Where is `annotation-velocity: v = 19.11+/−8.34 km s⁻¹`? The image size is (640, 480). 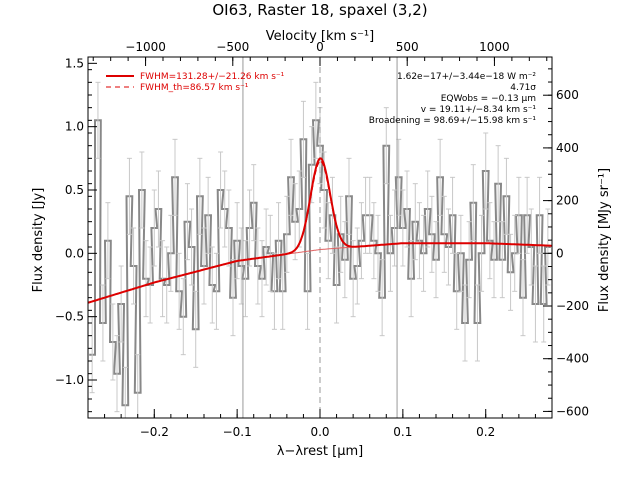
annotation-velocity: v = 19.11+/−8.34 km s⁻¹ is located at coordinates (479, 110).